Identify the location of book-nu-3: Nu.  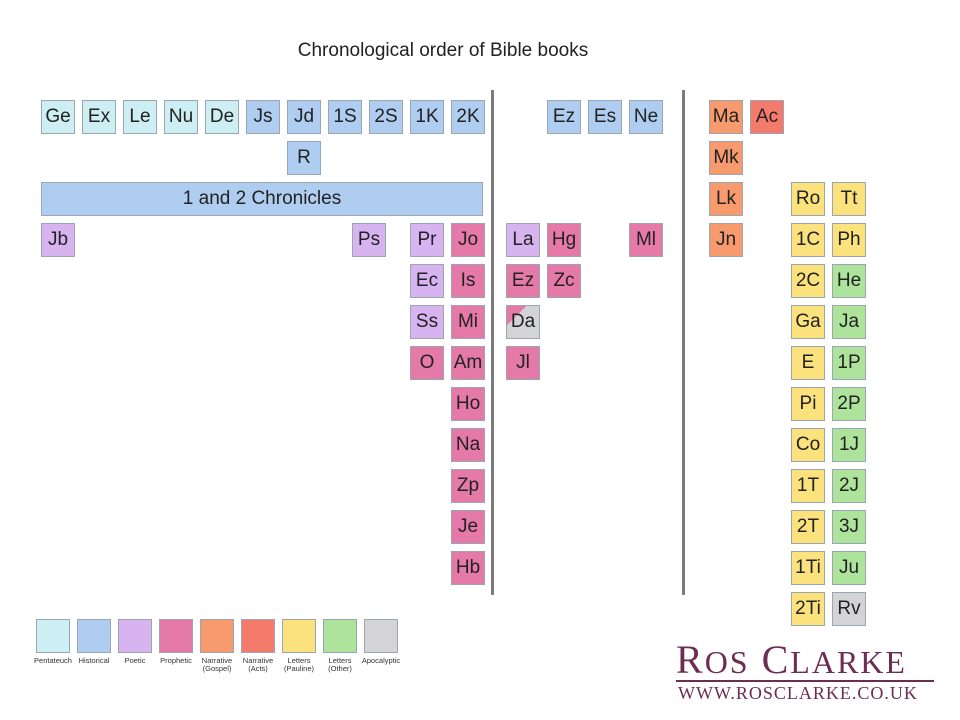
(181, 117).